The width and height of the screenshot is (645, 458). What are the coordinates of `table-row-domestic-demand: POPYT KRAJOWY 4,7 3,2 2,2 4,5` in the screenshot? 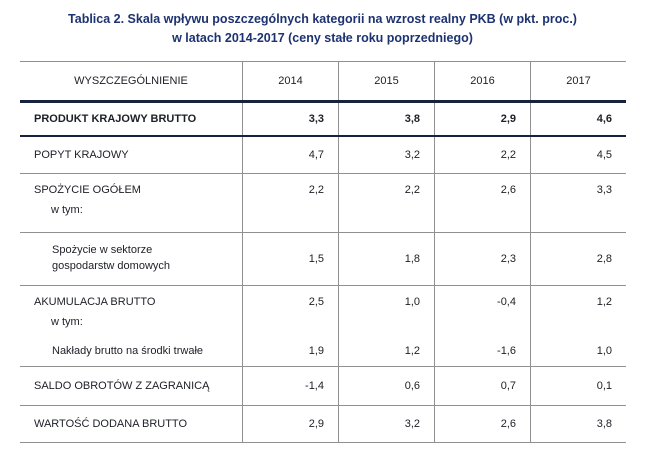 It's located at (323, 155).